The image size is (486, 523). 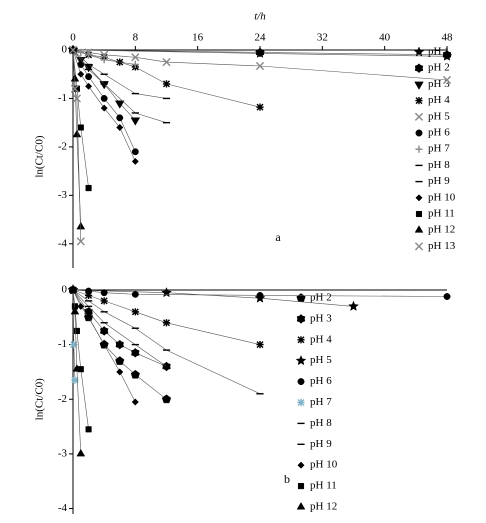 What do you see at coordinates (442, 197) in the screenshot?
I see `legend-label: pH 10` at bounding box center [442, 197].